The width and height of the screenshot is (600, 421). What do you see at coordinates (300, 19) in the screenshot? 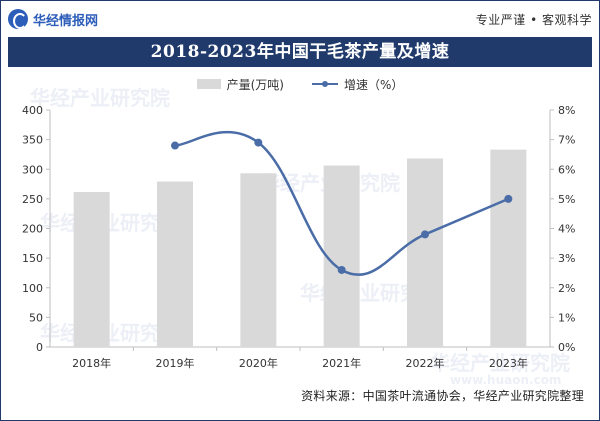
I see `header-bar: 华经情报网 专业严谨 • 客观科学` at bounding box center [300, 19].